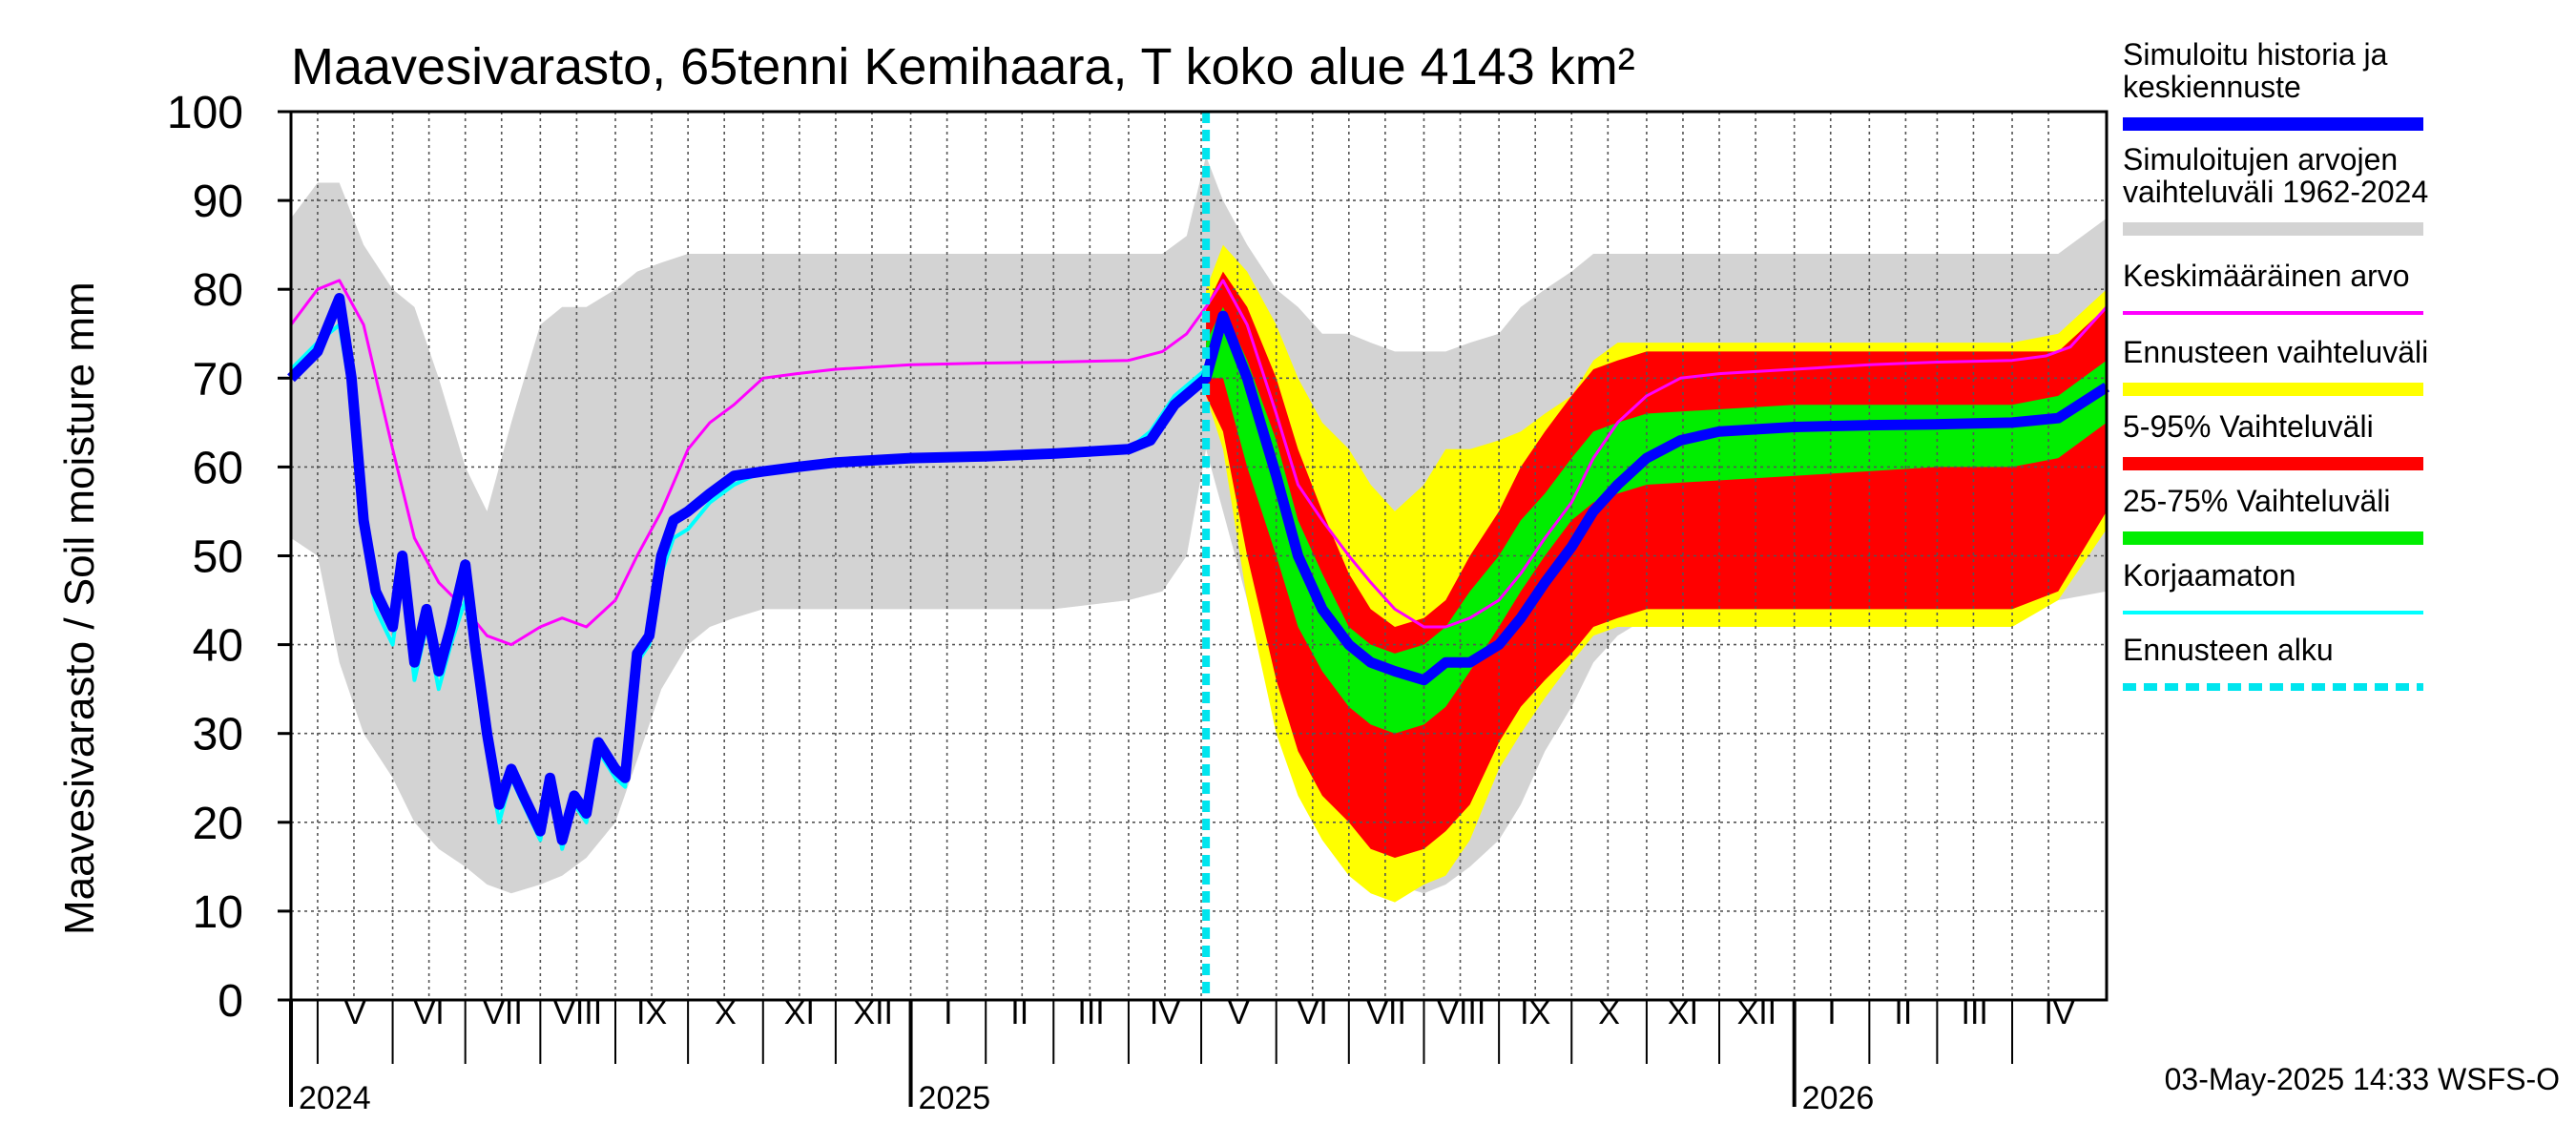 Image resolution: width=2576 pixels, height=1145 pixels. I want to click on legend-label: keskiennuste, so click(2212, 87).